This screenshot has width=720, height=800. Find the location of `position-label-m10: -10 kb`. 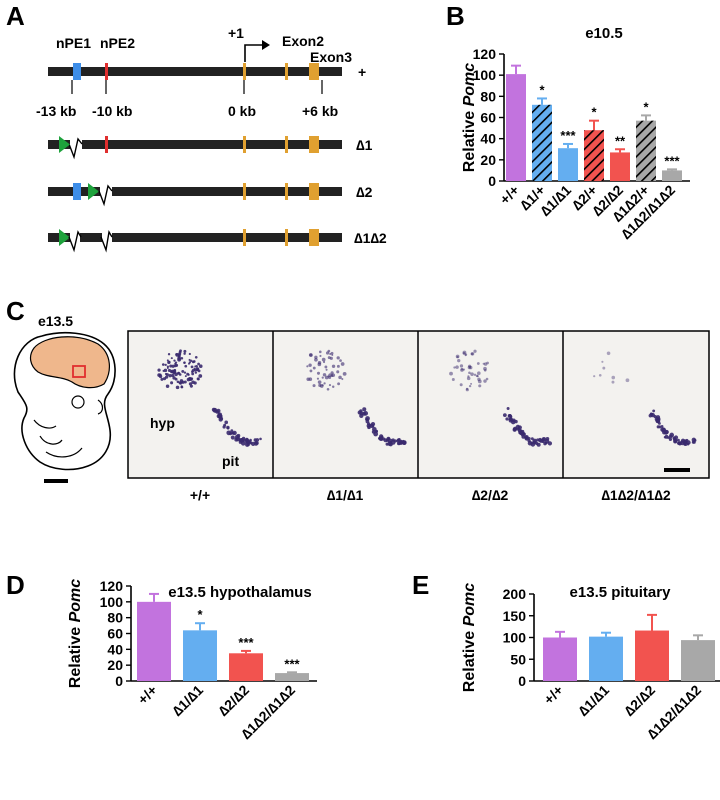

position-label-m10: -10 kb is located at coordinates (112, 111).